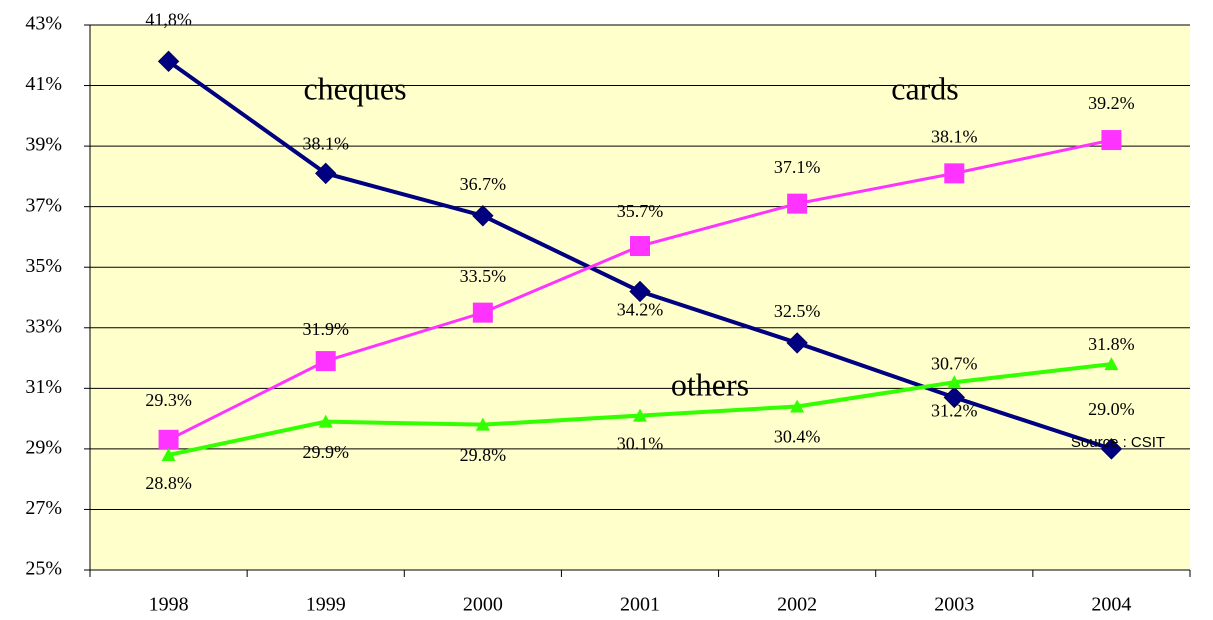  I want to click on data-label: 34.2%, so click(640, 310).